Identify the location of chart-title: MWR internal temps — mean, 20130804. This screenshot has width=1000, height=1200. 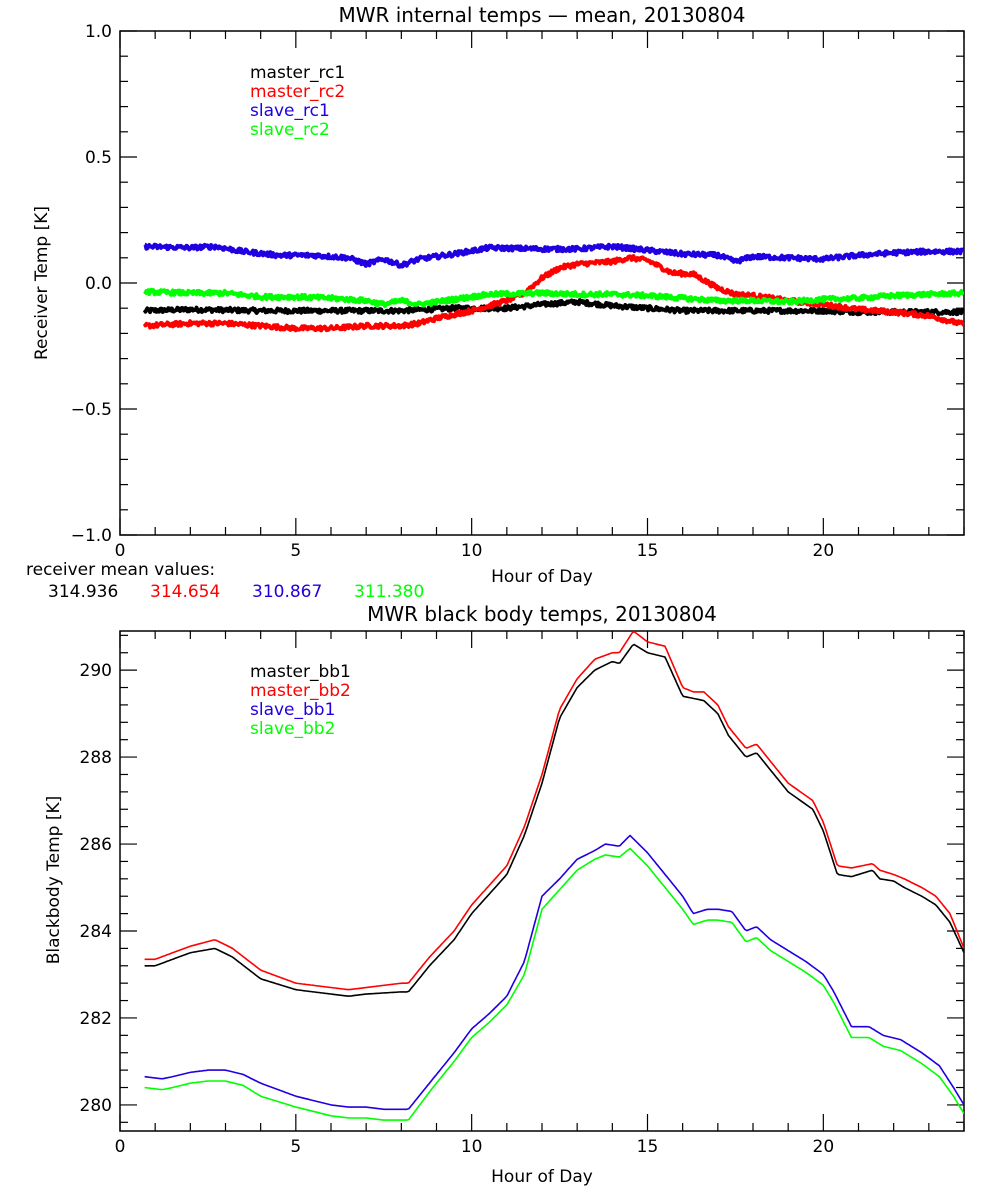
(541, 15).